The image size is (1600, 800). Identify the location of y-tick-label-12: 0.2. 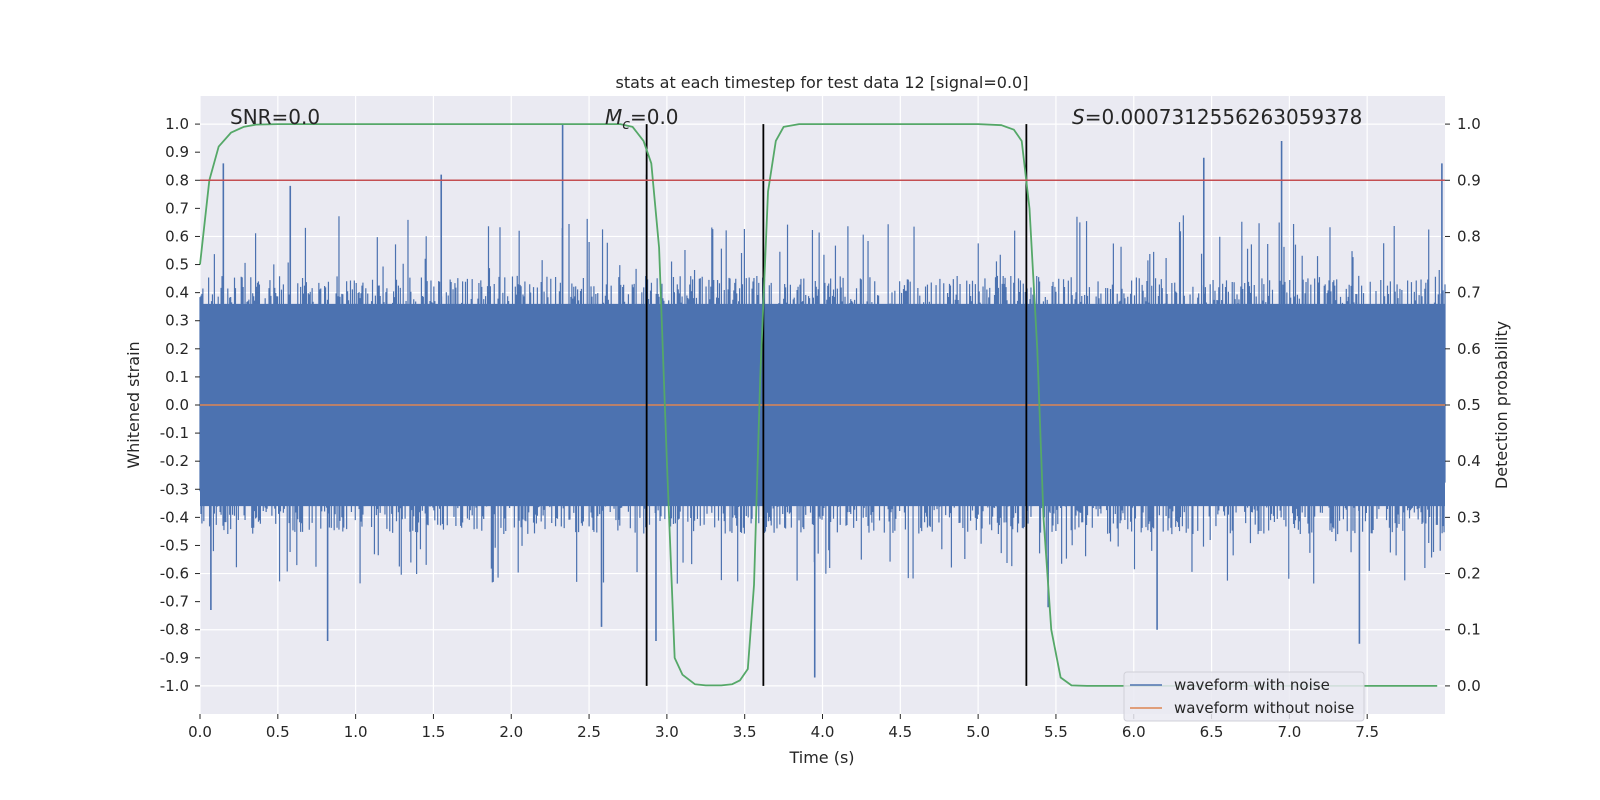
(177, 349).